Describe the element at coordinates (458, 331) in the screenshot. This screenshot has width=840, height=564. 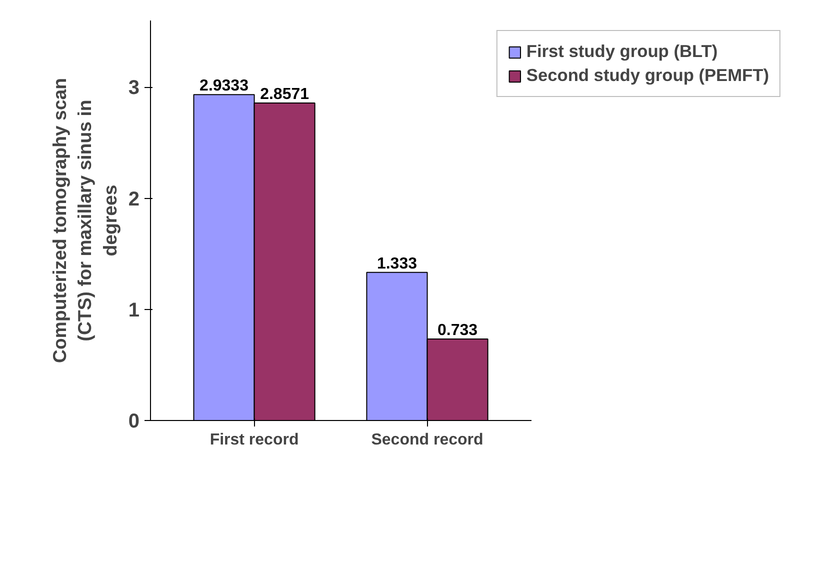
I see `data-label: 0.733` at that location.